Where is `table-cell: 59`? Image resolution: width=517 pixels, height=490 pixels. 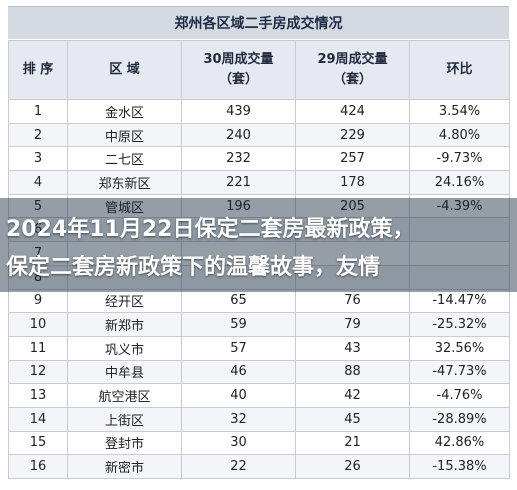
table-cell: 59 is located at coordinates (238, 324).